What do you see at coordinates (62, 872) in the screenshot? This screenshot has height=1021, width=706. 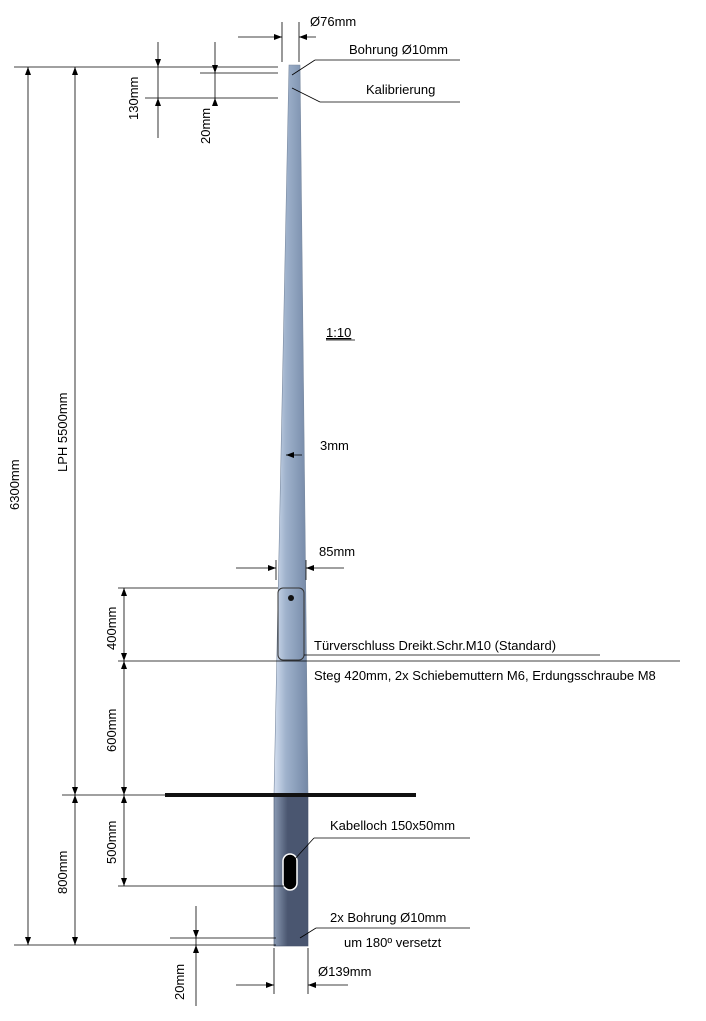 I see `dim-800-label: 800mm` at bounding box center [62, 872].